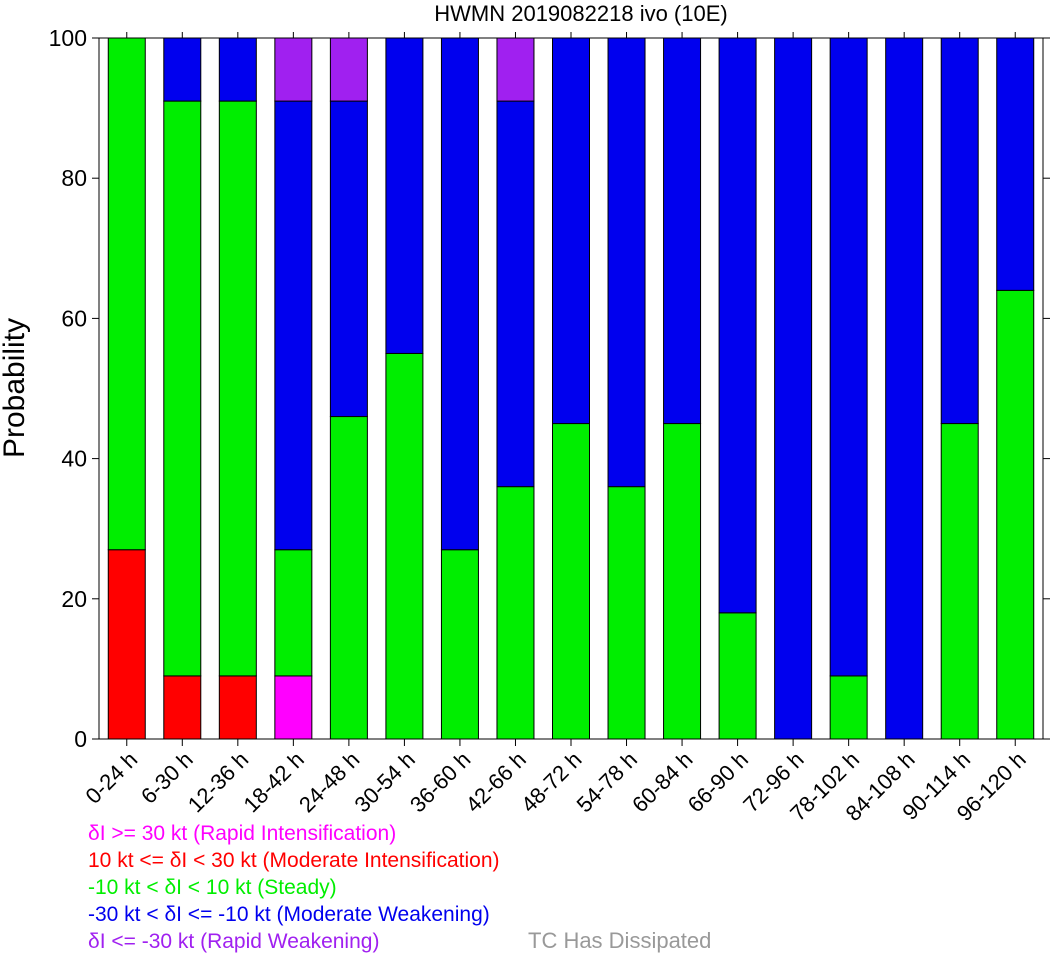 Image resolution: width=1057 pixels, height=960 pixels. What do you see at coordinates (80, 739) in the screenshot?
I see `y-tick-label-0: 0` at bounding box center [80, 739].